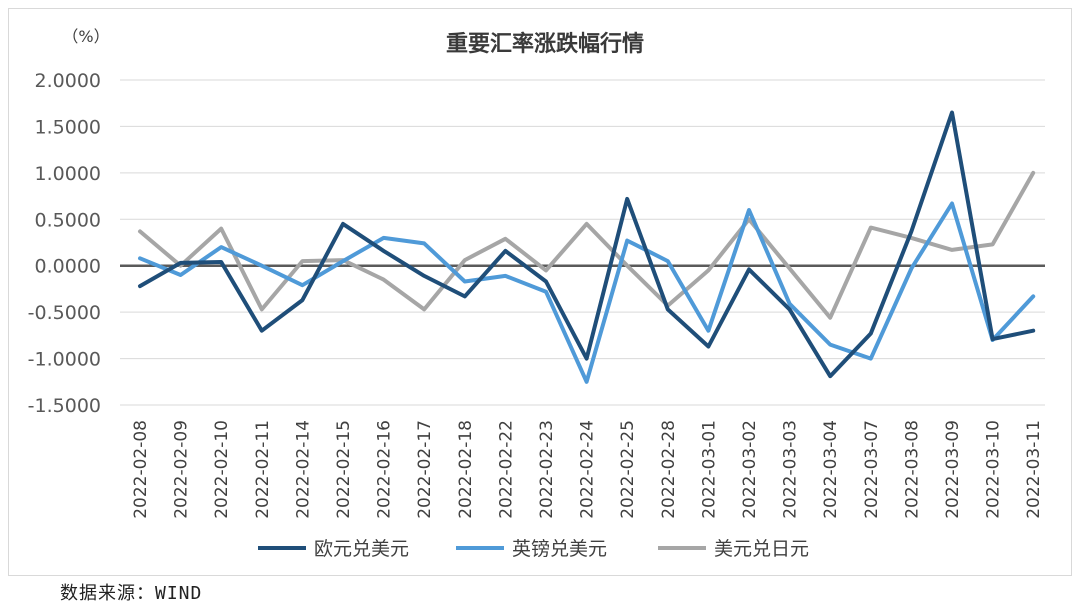 This screenshot has height=605, width=1080. What do you see at coordinates (385, 469) in the screenshot?
I see `x-tick-label: 2022-02-16` at bounding box center [385, 469].